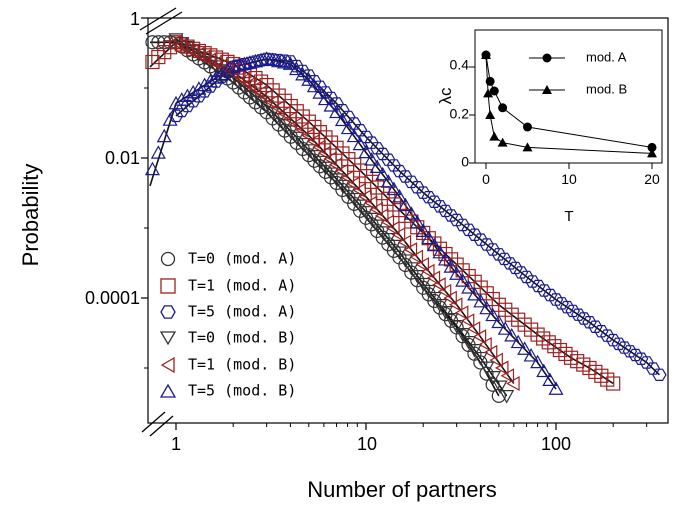 The height and width of the screenshot is (507, 675). I want to click on legend-marker-hexagon, so click(168, 312).